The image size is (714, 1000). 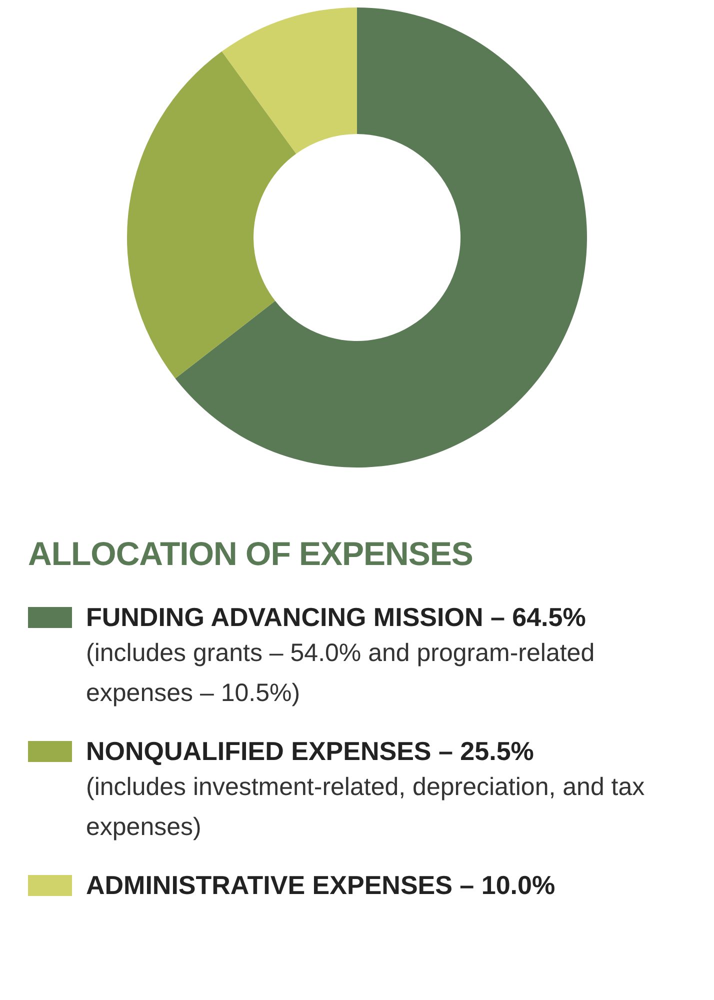 What do you see at coordinates (341, 673) in the screenshot?
I see `text: (includes grants – 54.0% and program-related expenses – 10.5%)` at bounding box center [341, 673].